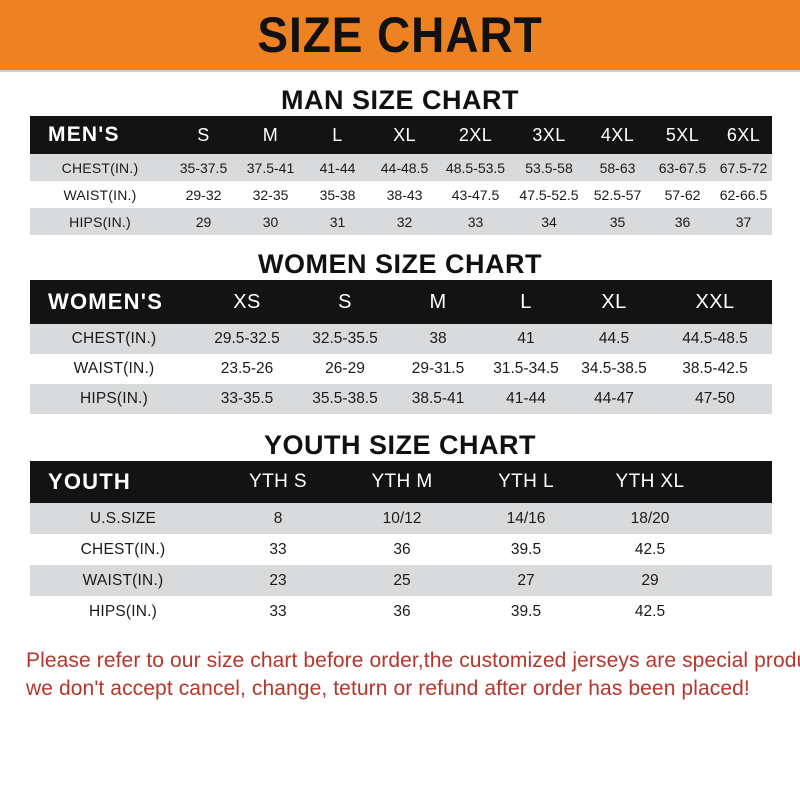  I want to click on youth-cell-3-1: 36, so click(402, 611).